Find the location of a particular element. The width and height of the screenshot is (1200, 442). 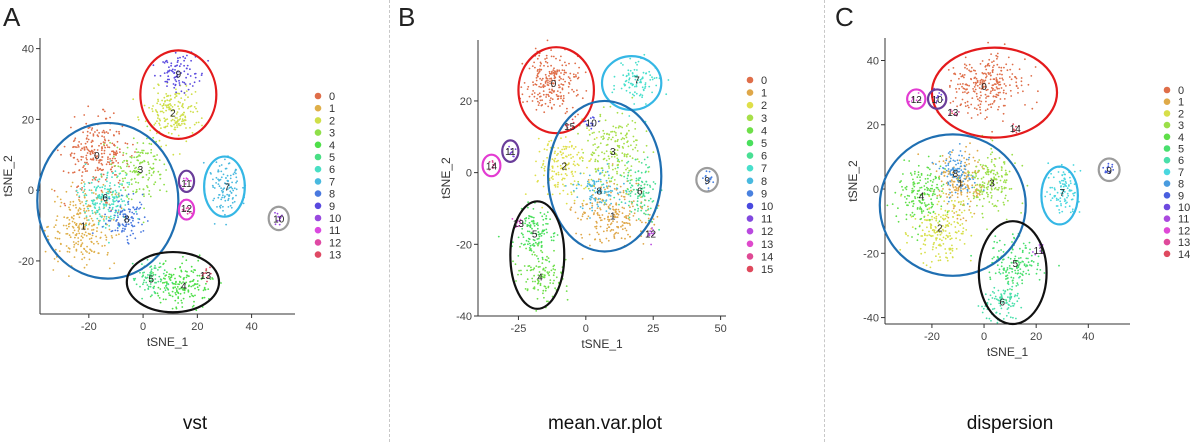

legend-label: 0 is located at coordinates (1181, 91).